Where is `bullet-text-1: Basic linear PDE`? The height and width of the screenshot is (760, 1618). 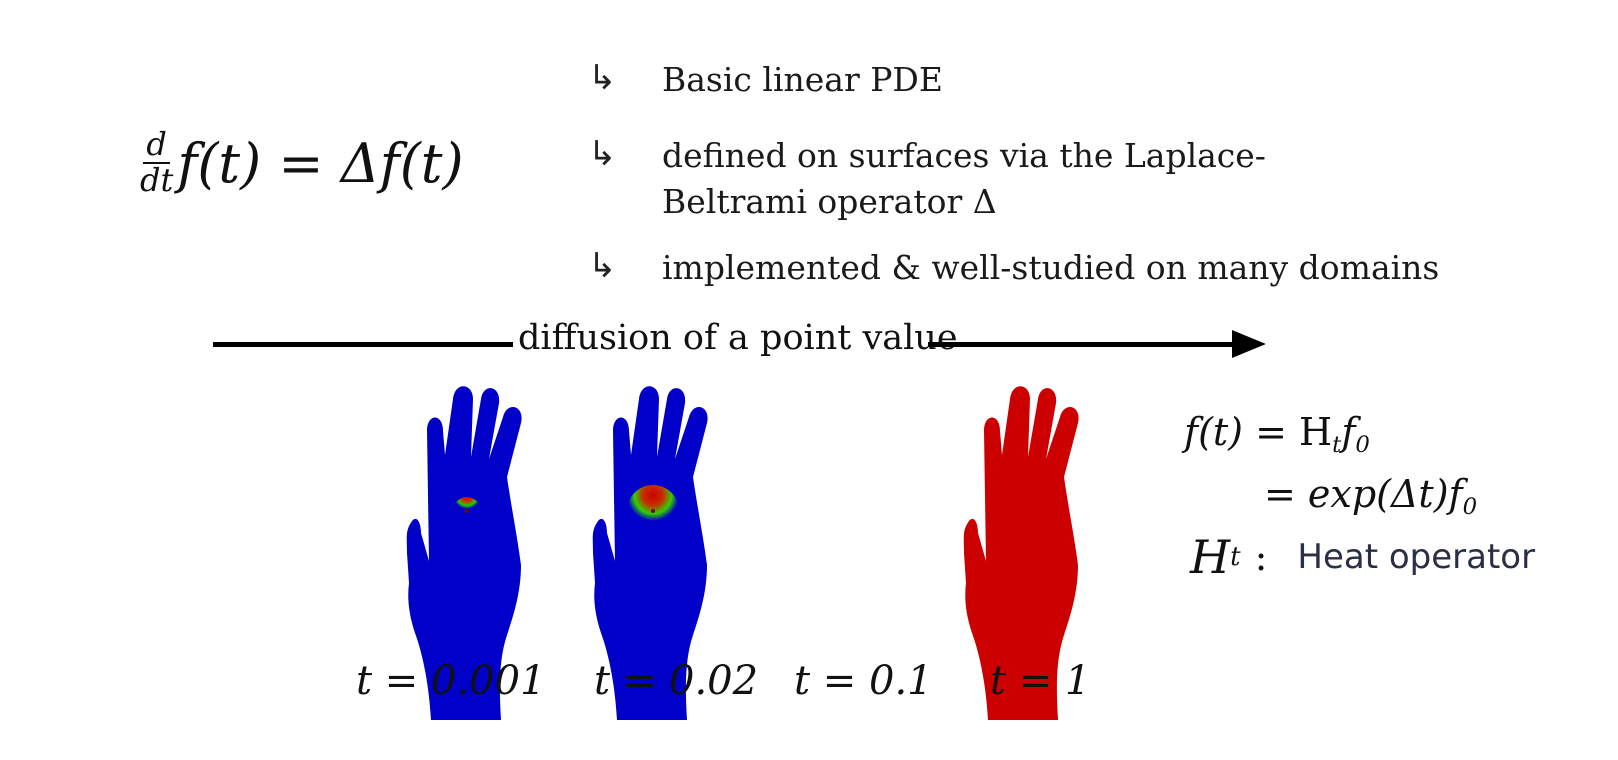
bullet-text-1: Basic linear PDE is located at coordinates (802, 79).